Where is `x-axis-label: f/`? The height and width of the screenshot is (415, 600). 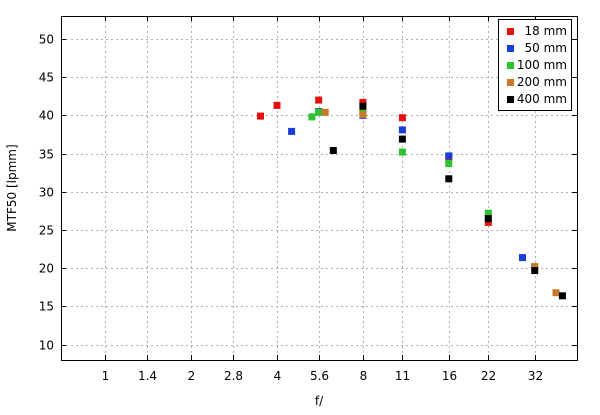 x-axis-label: f/ is located at coordinates (319, 401).